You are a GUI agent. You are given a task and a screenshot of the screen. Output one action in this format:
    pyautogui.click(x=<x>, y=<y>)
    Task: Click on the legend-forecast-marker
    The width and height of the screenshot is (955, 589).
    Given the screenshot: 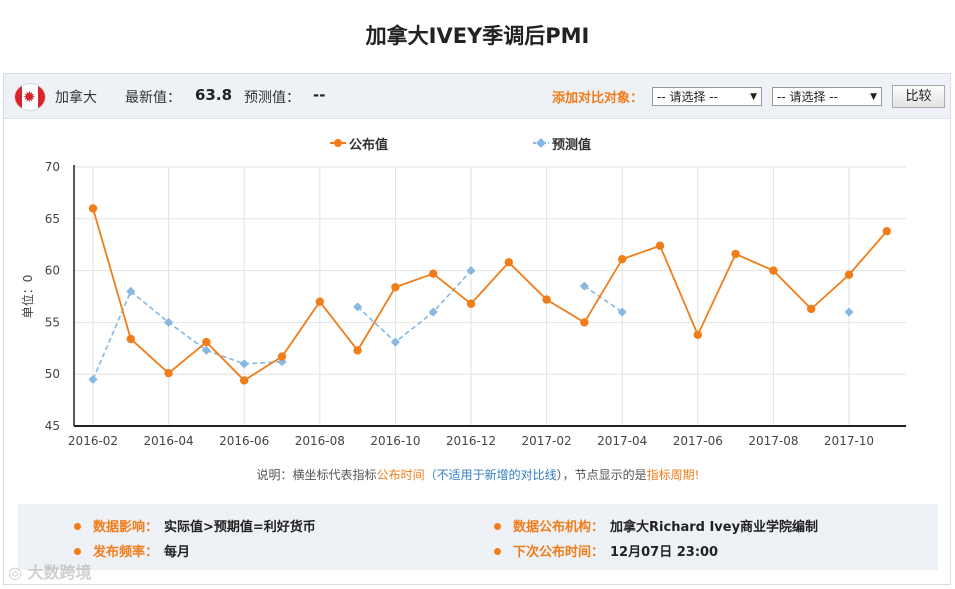 What is the action you would take?
    pyautogui.click(x=541, y=143)
    